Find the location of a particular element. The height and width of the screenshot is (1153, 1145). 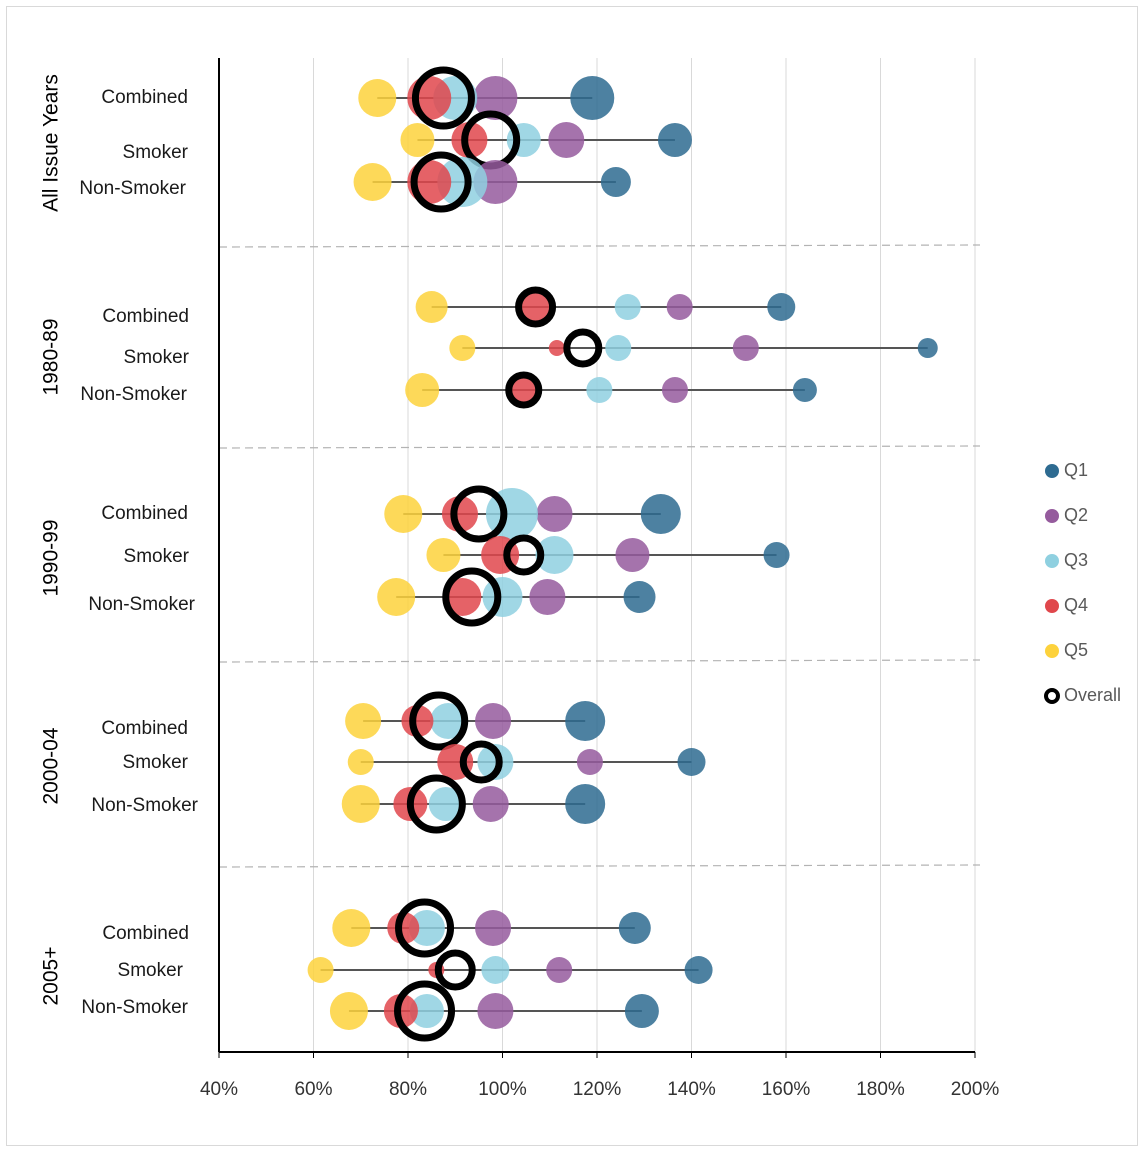

legend-marker-q3 is located at coordinates (1052, 561).